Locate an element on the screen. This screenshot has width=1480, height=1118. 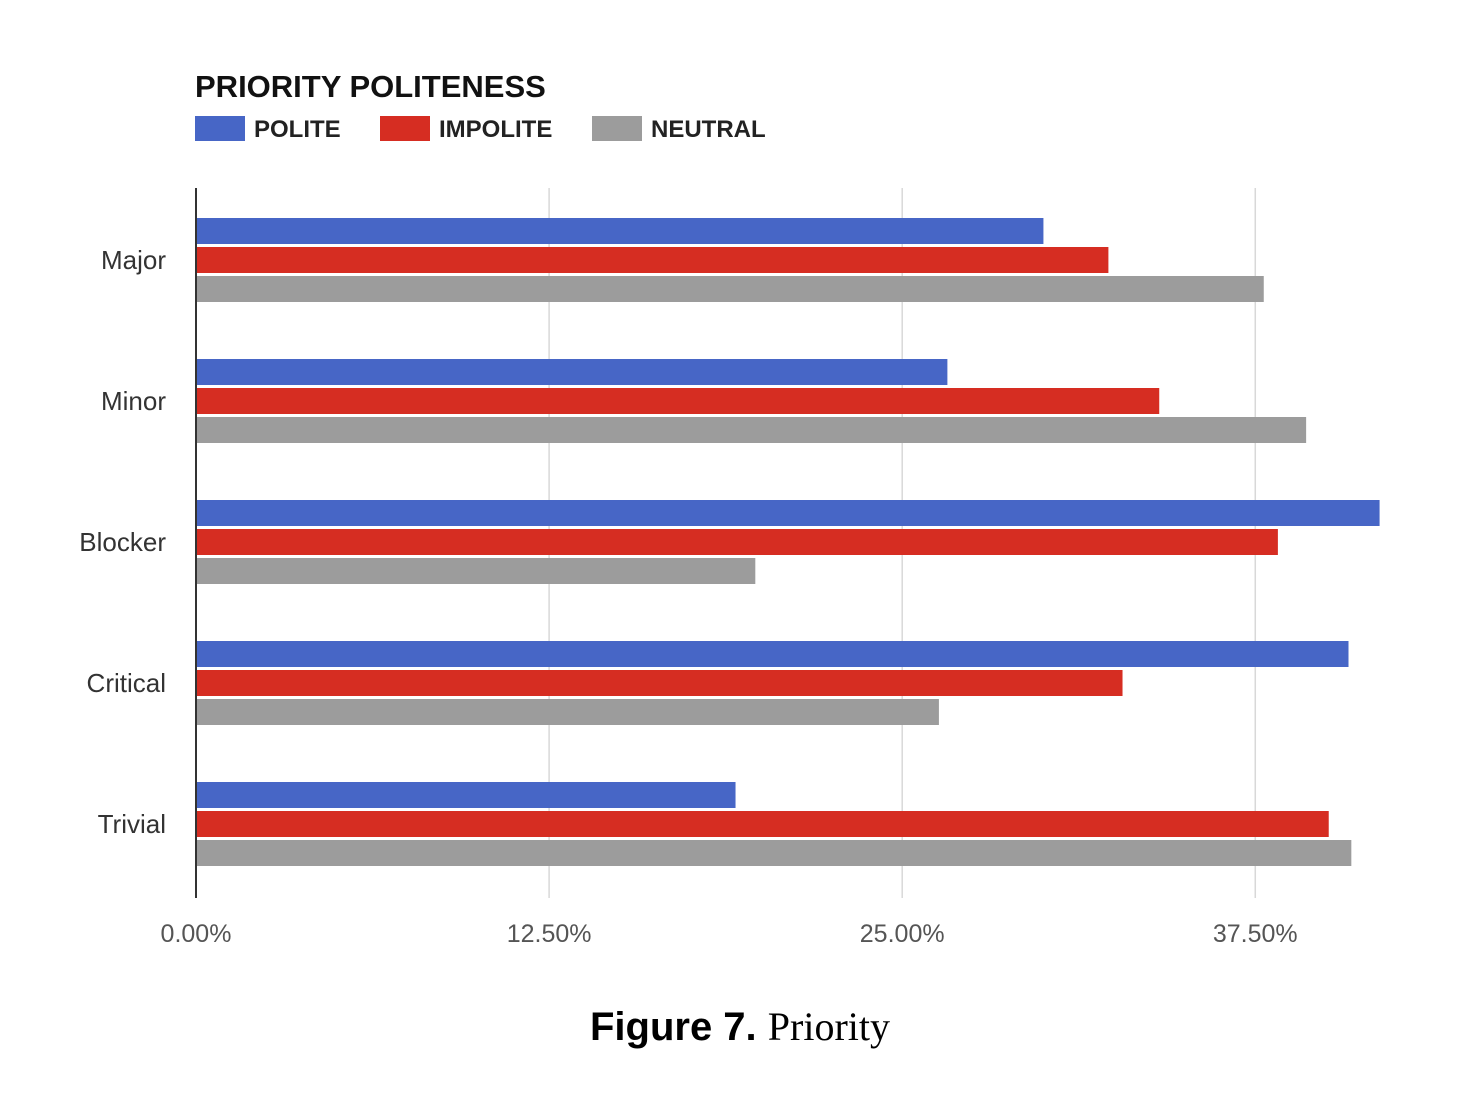
y-category-label: Critical is located at coordinates (126, 683).